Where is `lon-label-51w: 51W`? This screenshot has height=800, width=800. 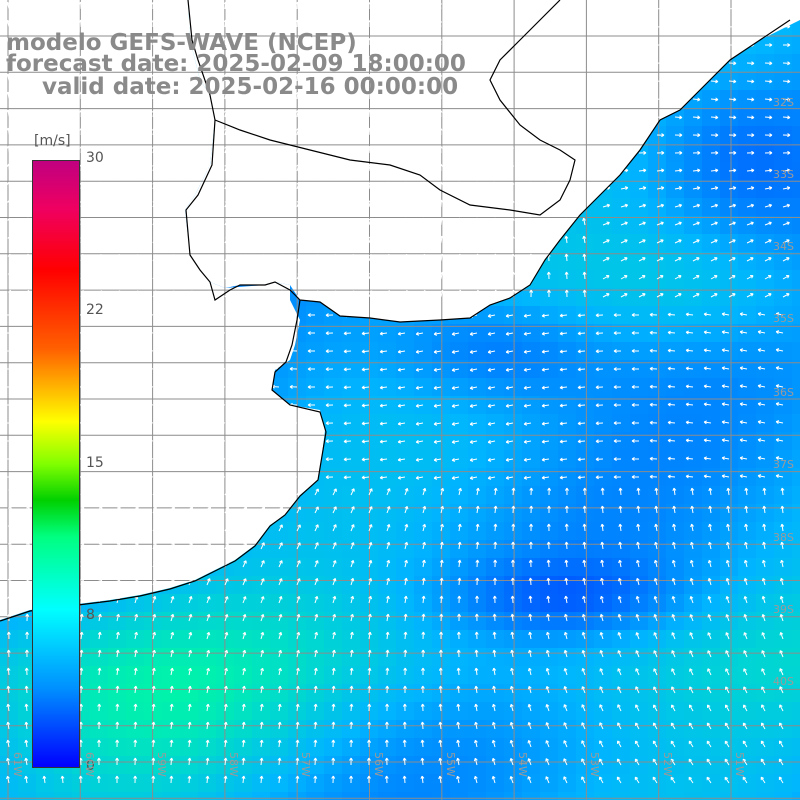
lon-label-51w: 51W is located at coordinates (739, 764).